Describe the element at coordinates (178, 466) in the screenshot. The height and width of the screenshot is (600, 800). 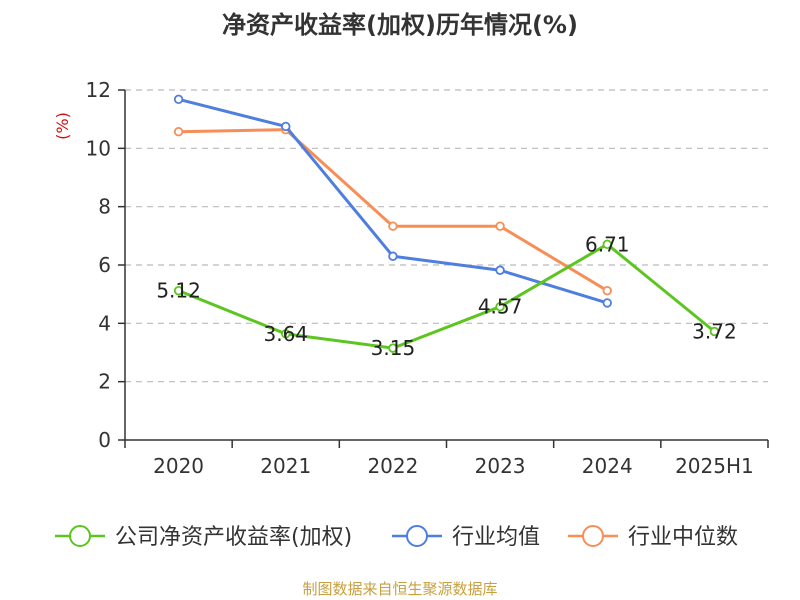
I see `x-tick-label: 2020` at that location.